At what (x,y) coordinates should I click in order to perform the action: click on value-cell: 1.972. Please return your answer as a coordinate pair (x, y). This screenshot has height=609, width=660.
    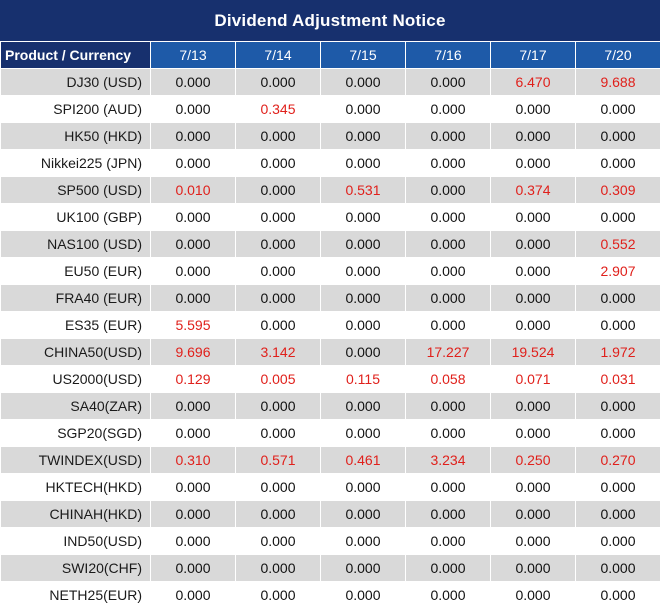
    Looking at the image, I should click on (618, 352).